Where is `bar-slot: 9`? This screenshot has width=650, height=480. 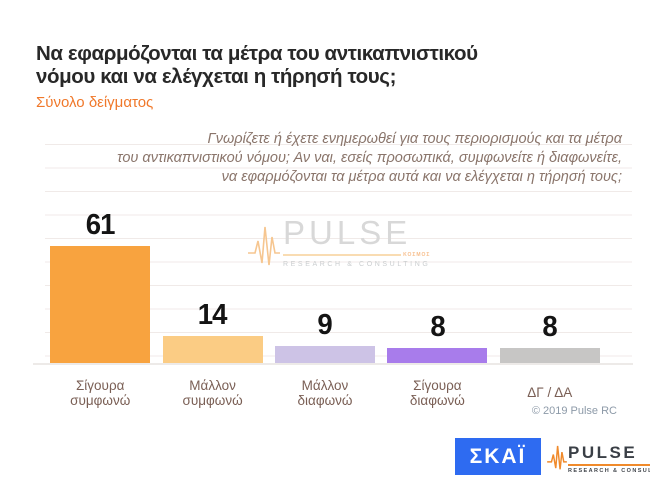
bar-slot: 9 is located at coordinates (325, 337).